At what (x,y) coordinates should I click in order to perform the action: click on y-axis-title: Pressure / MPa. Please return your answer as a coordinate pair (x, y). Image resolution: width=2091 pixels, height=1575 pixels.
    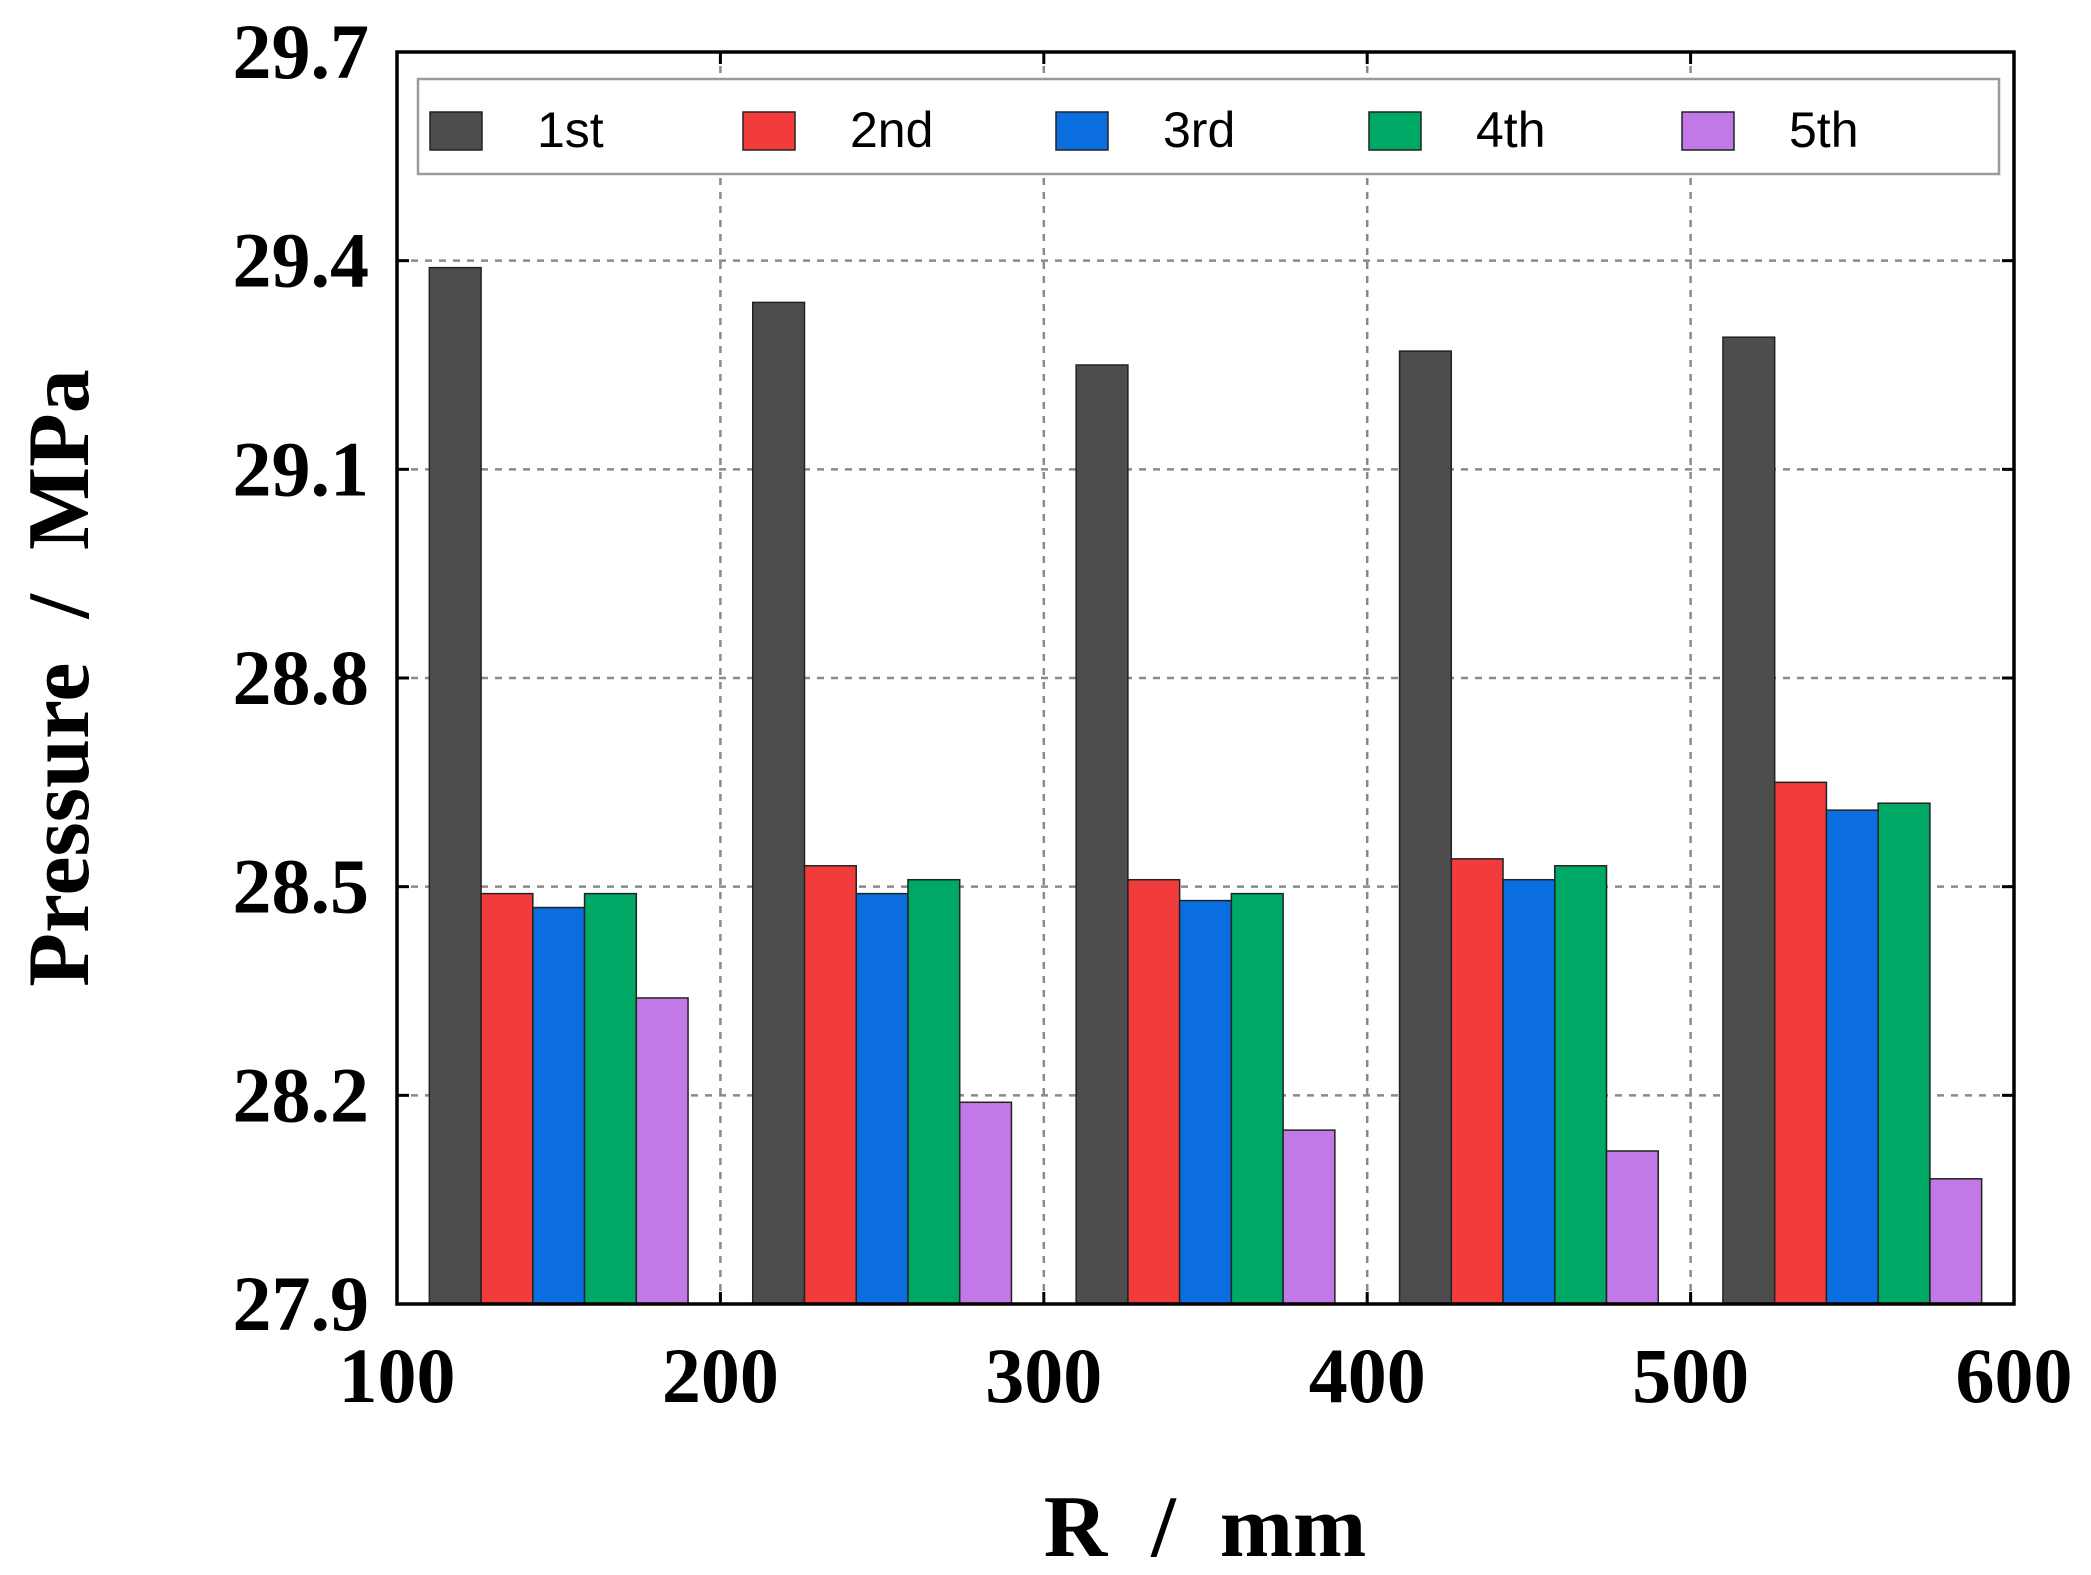
    Looking at the image, I should click on (59, 678).